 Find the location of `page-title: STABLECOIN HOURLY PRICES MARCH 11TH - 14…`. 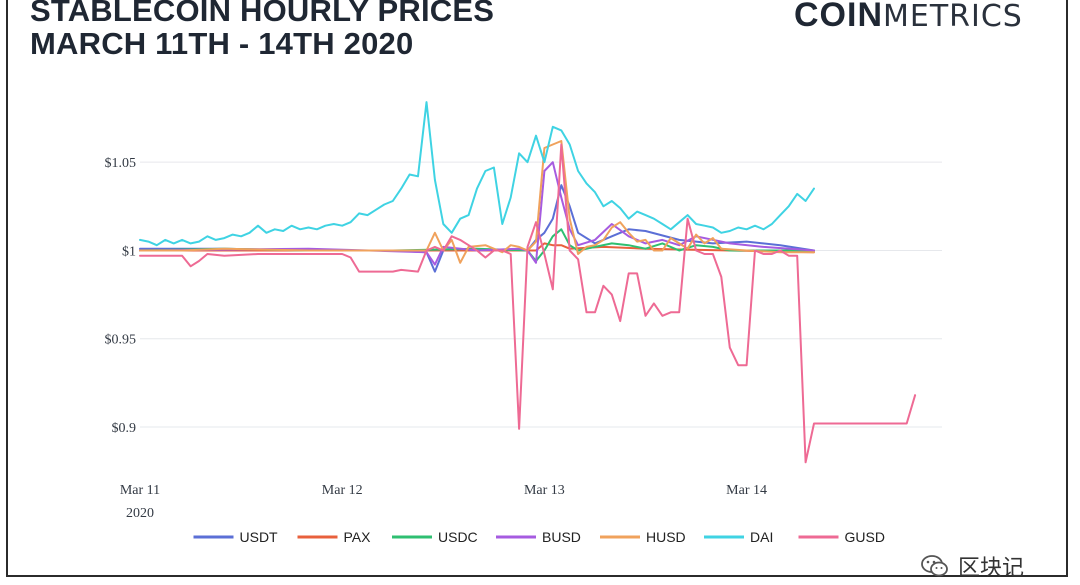

page-title: STABLECOIN HOURLY PRICES MARCH 11TH - 14… is located at coordinates (262, 30).